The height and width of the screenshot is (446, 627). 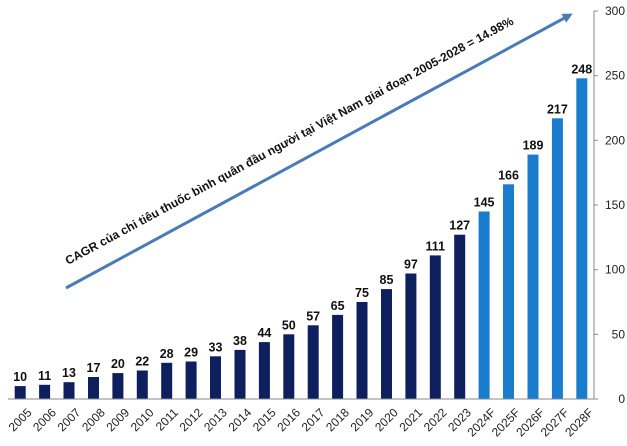 What do you see at coordinates (508, 175) in the screenshot?
I see `data-label-2025F: 166` at bounding box center [508, 175].